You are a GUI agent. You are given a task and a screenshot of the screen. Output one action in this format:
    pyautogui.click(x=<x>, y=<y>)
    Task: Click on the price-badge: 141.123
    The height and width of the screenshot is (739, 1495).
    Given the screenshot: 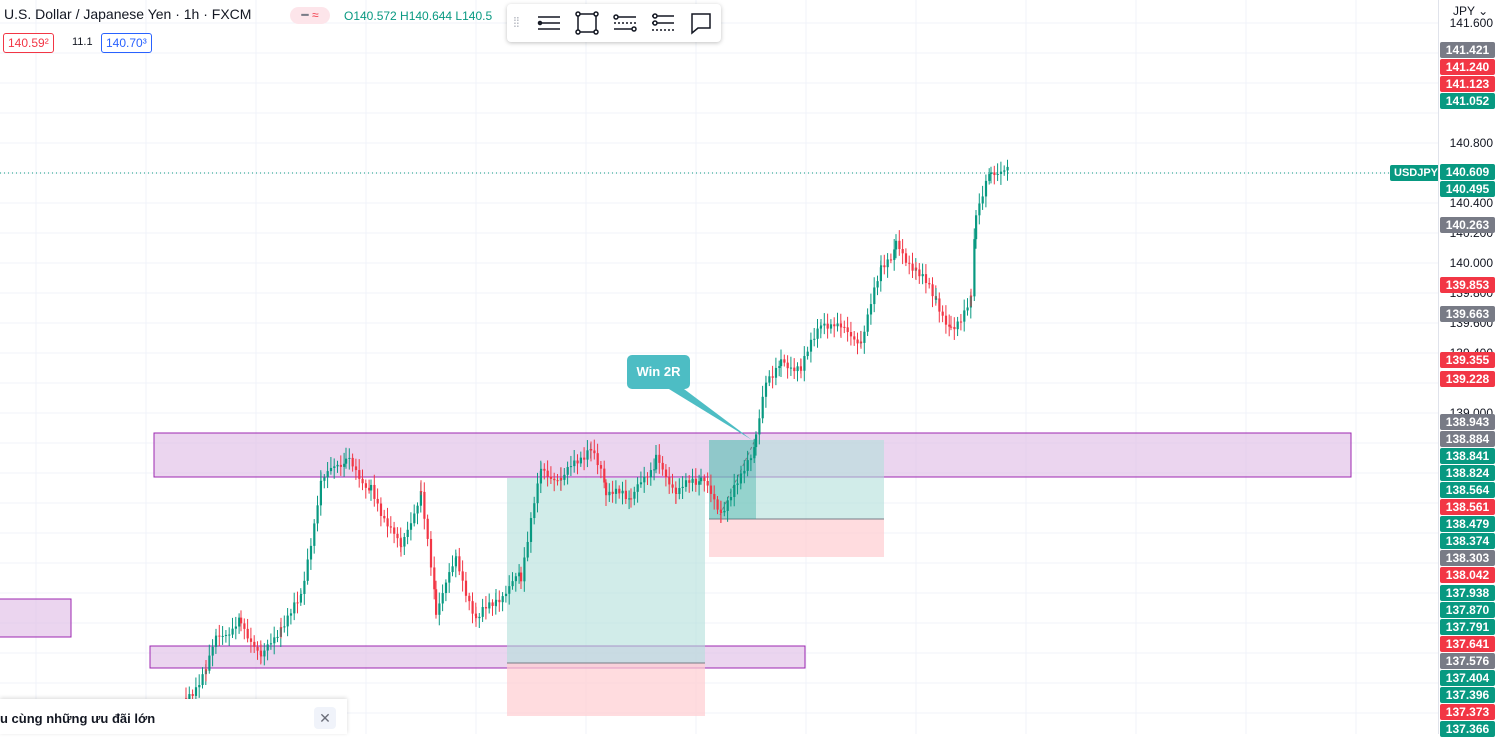 What is the action you would take?
    pyautogui.click(x=1467, y=84)
    